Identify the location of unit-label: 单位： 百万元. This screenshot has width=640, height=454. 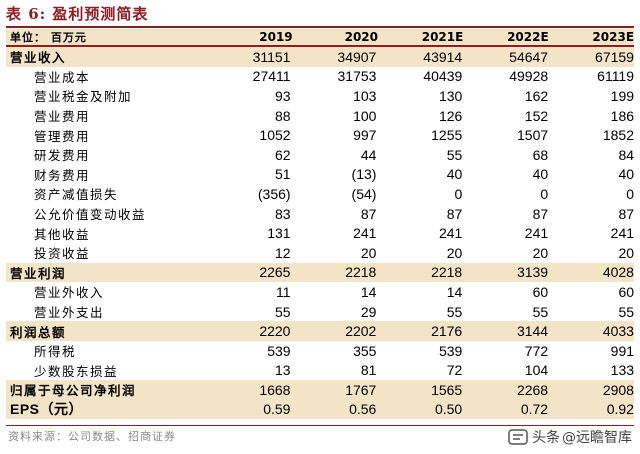
(48, 37).